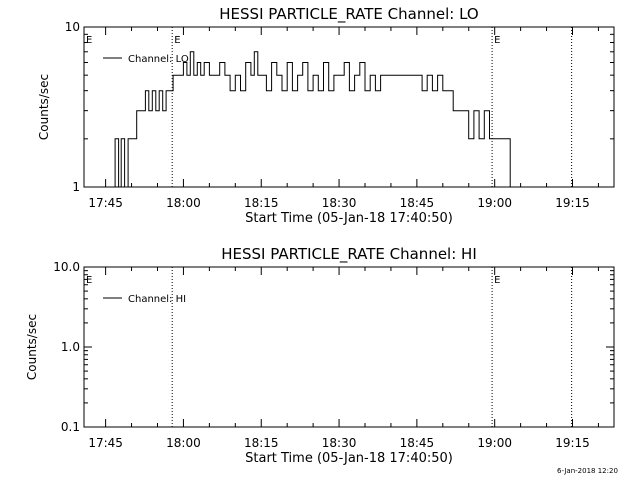  Describe the element at coordinates (158, 59) in the screenshot. I see `legend-label: Channel: LO` at that location.